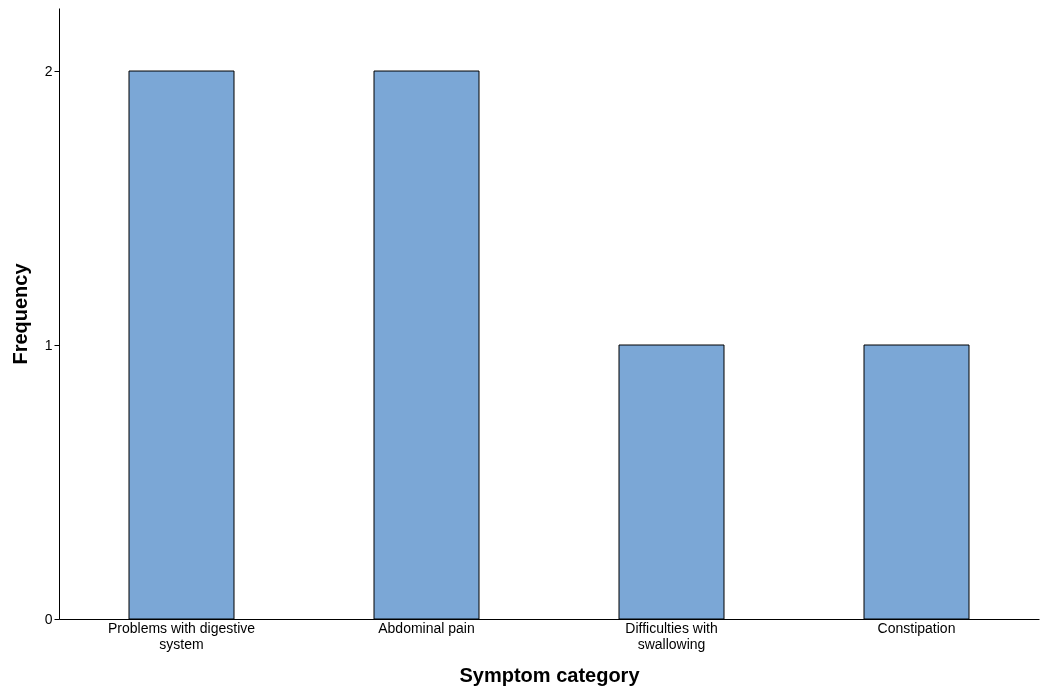  What do you see at coordinates (48, 70) in the screenshot?
I see `y-tick-label: 2` at bounding box center [48, 70].